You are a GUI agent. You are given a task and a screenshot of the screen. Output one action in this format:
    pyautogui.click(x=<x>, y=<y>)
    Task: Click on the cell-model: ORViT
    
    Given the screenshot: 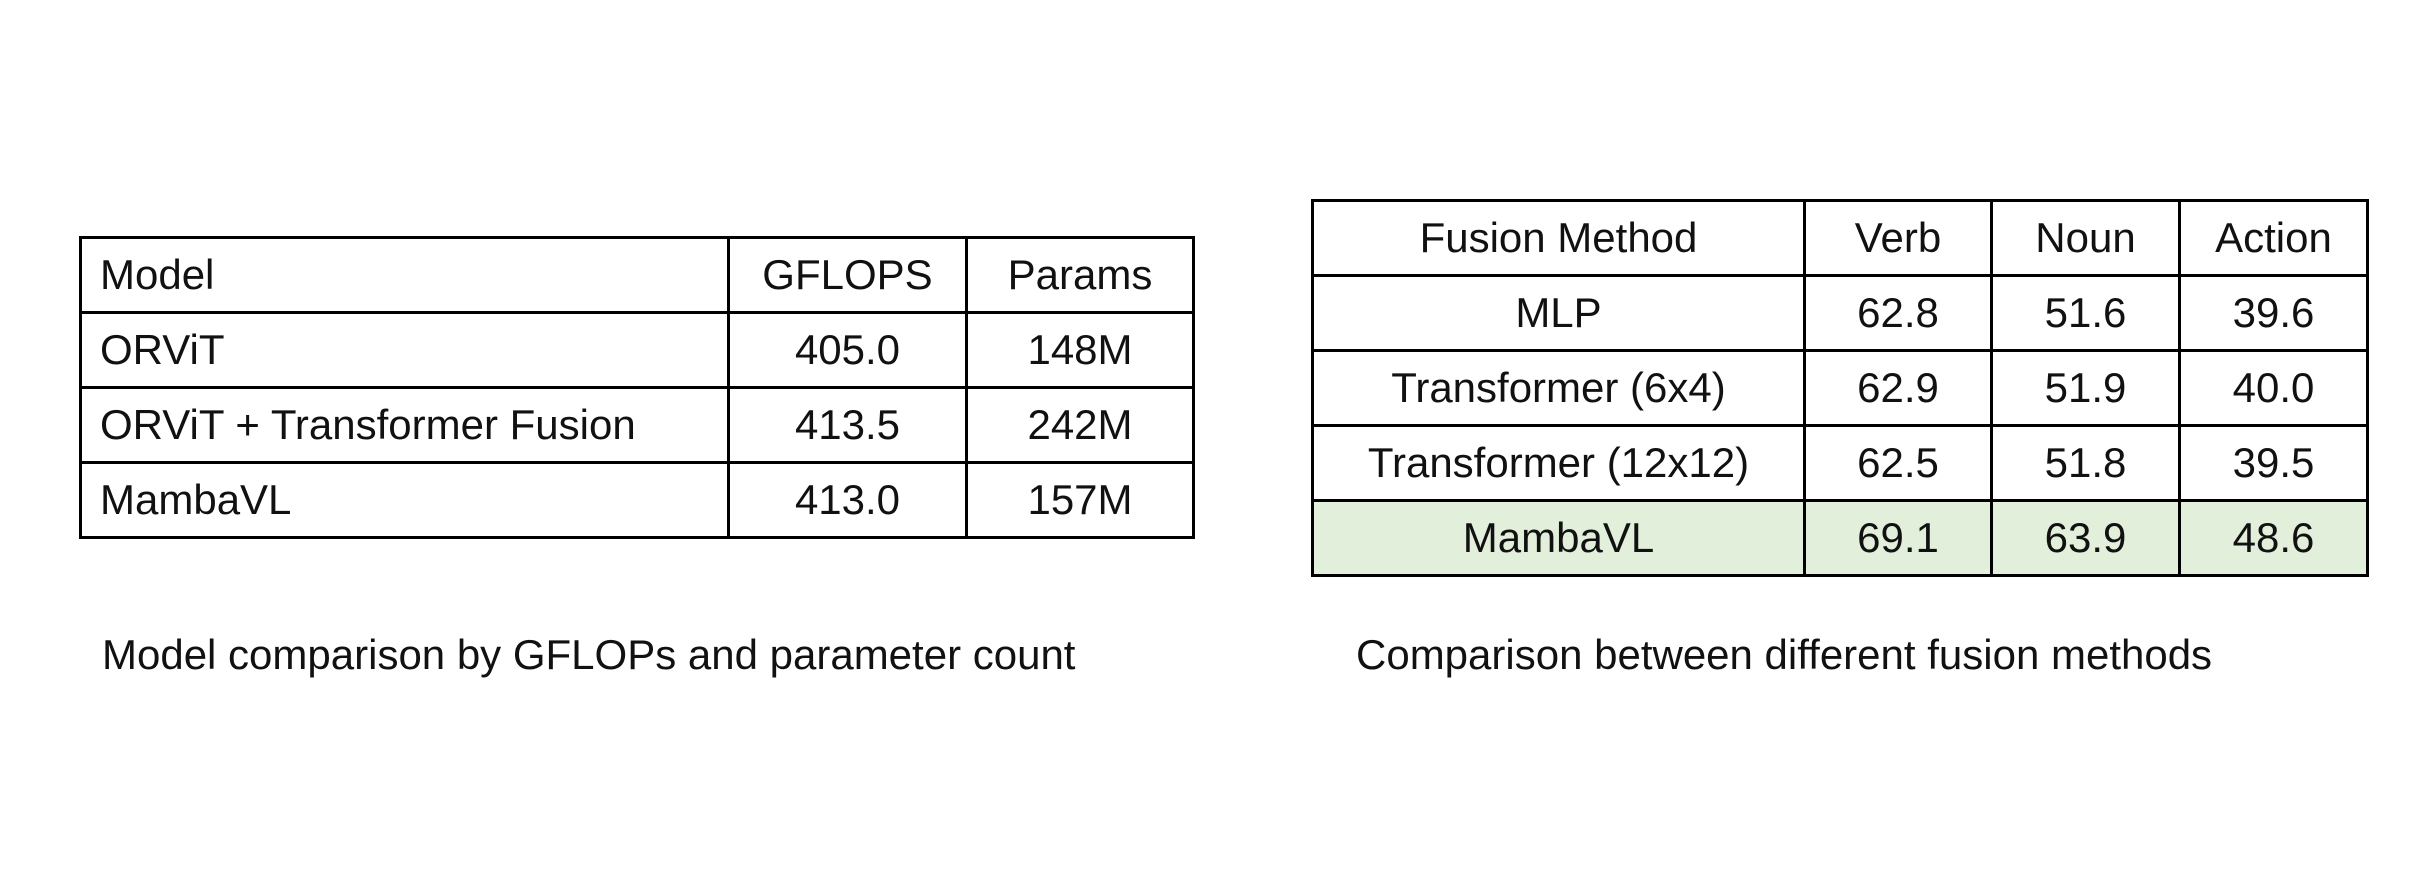 What is the action you would take?
    pyautogui.click(x=404, y=350)
    